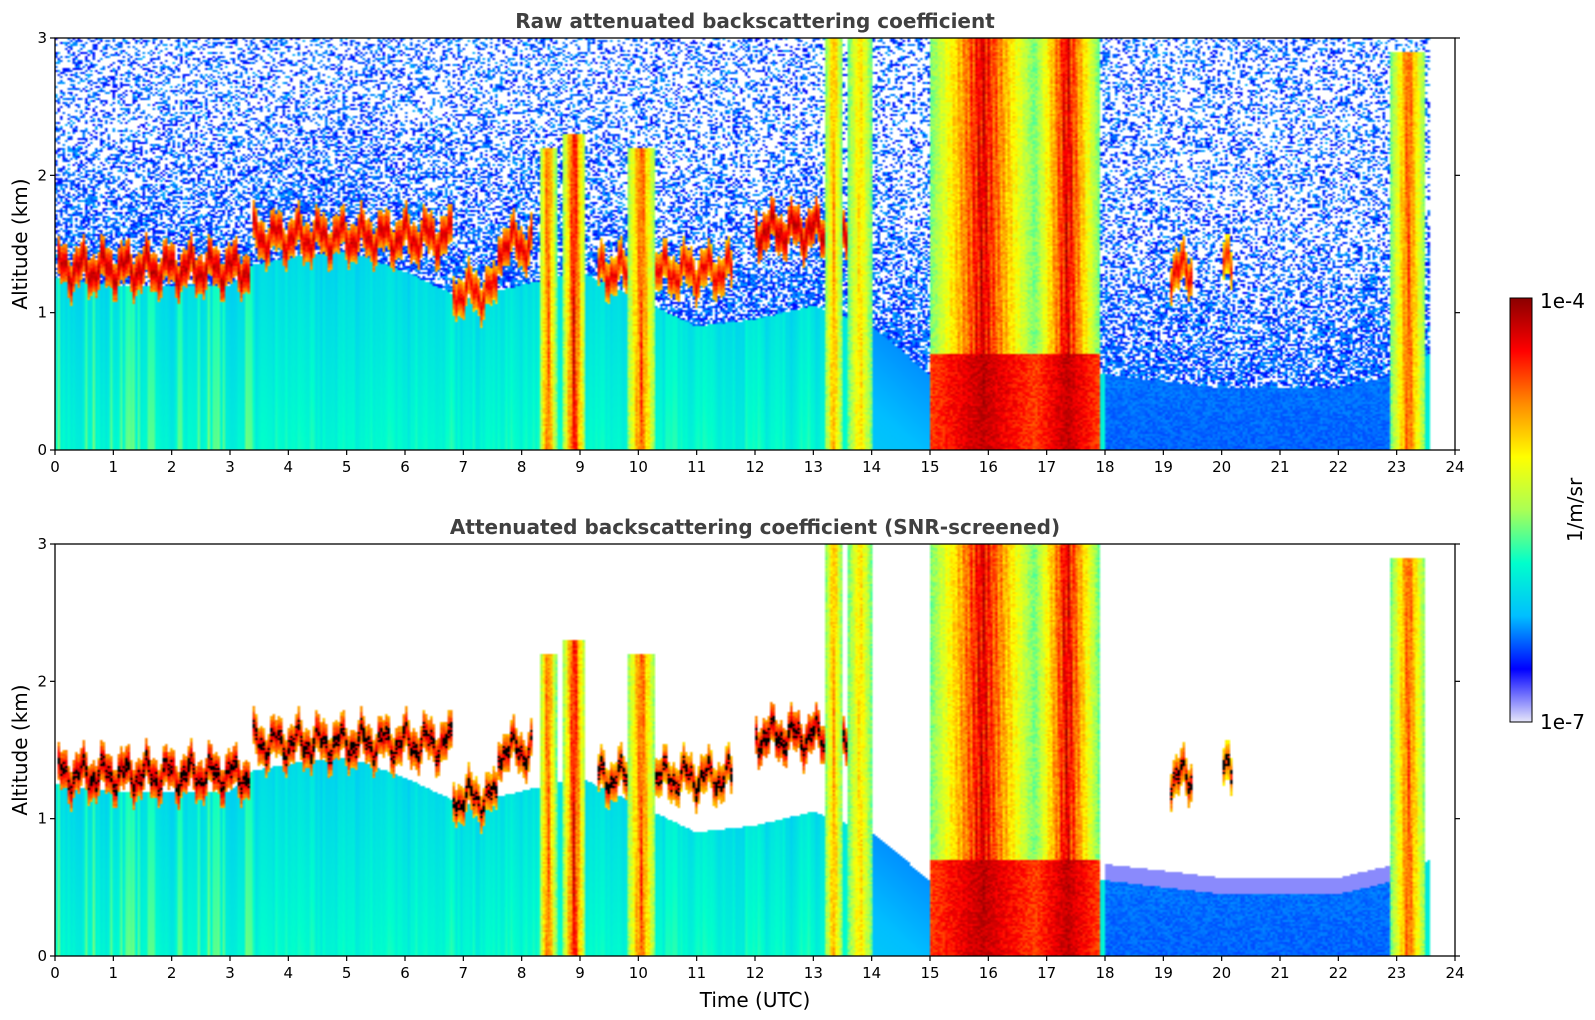  I want to click on colorbar-gradient, so click(1521, 510).